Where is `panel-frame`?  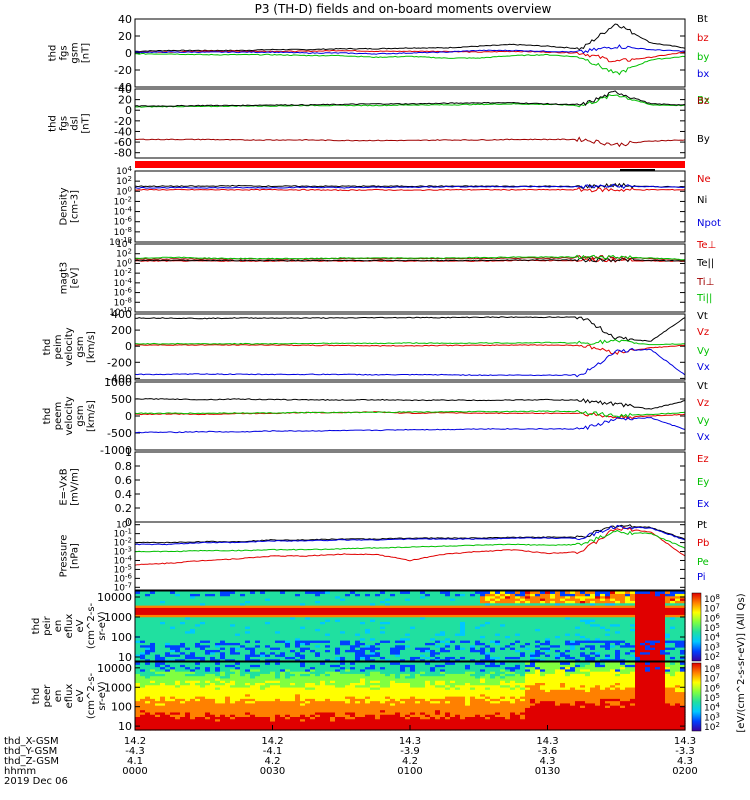 panel-frame is located at coordinates (410, 556).